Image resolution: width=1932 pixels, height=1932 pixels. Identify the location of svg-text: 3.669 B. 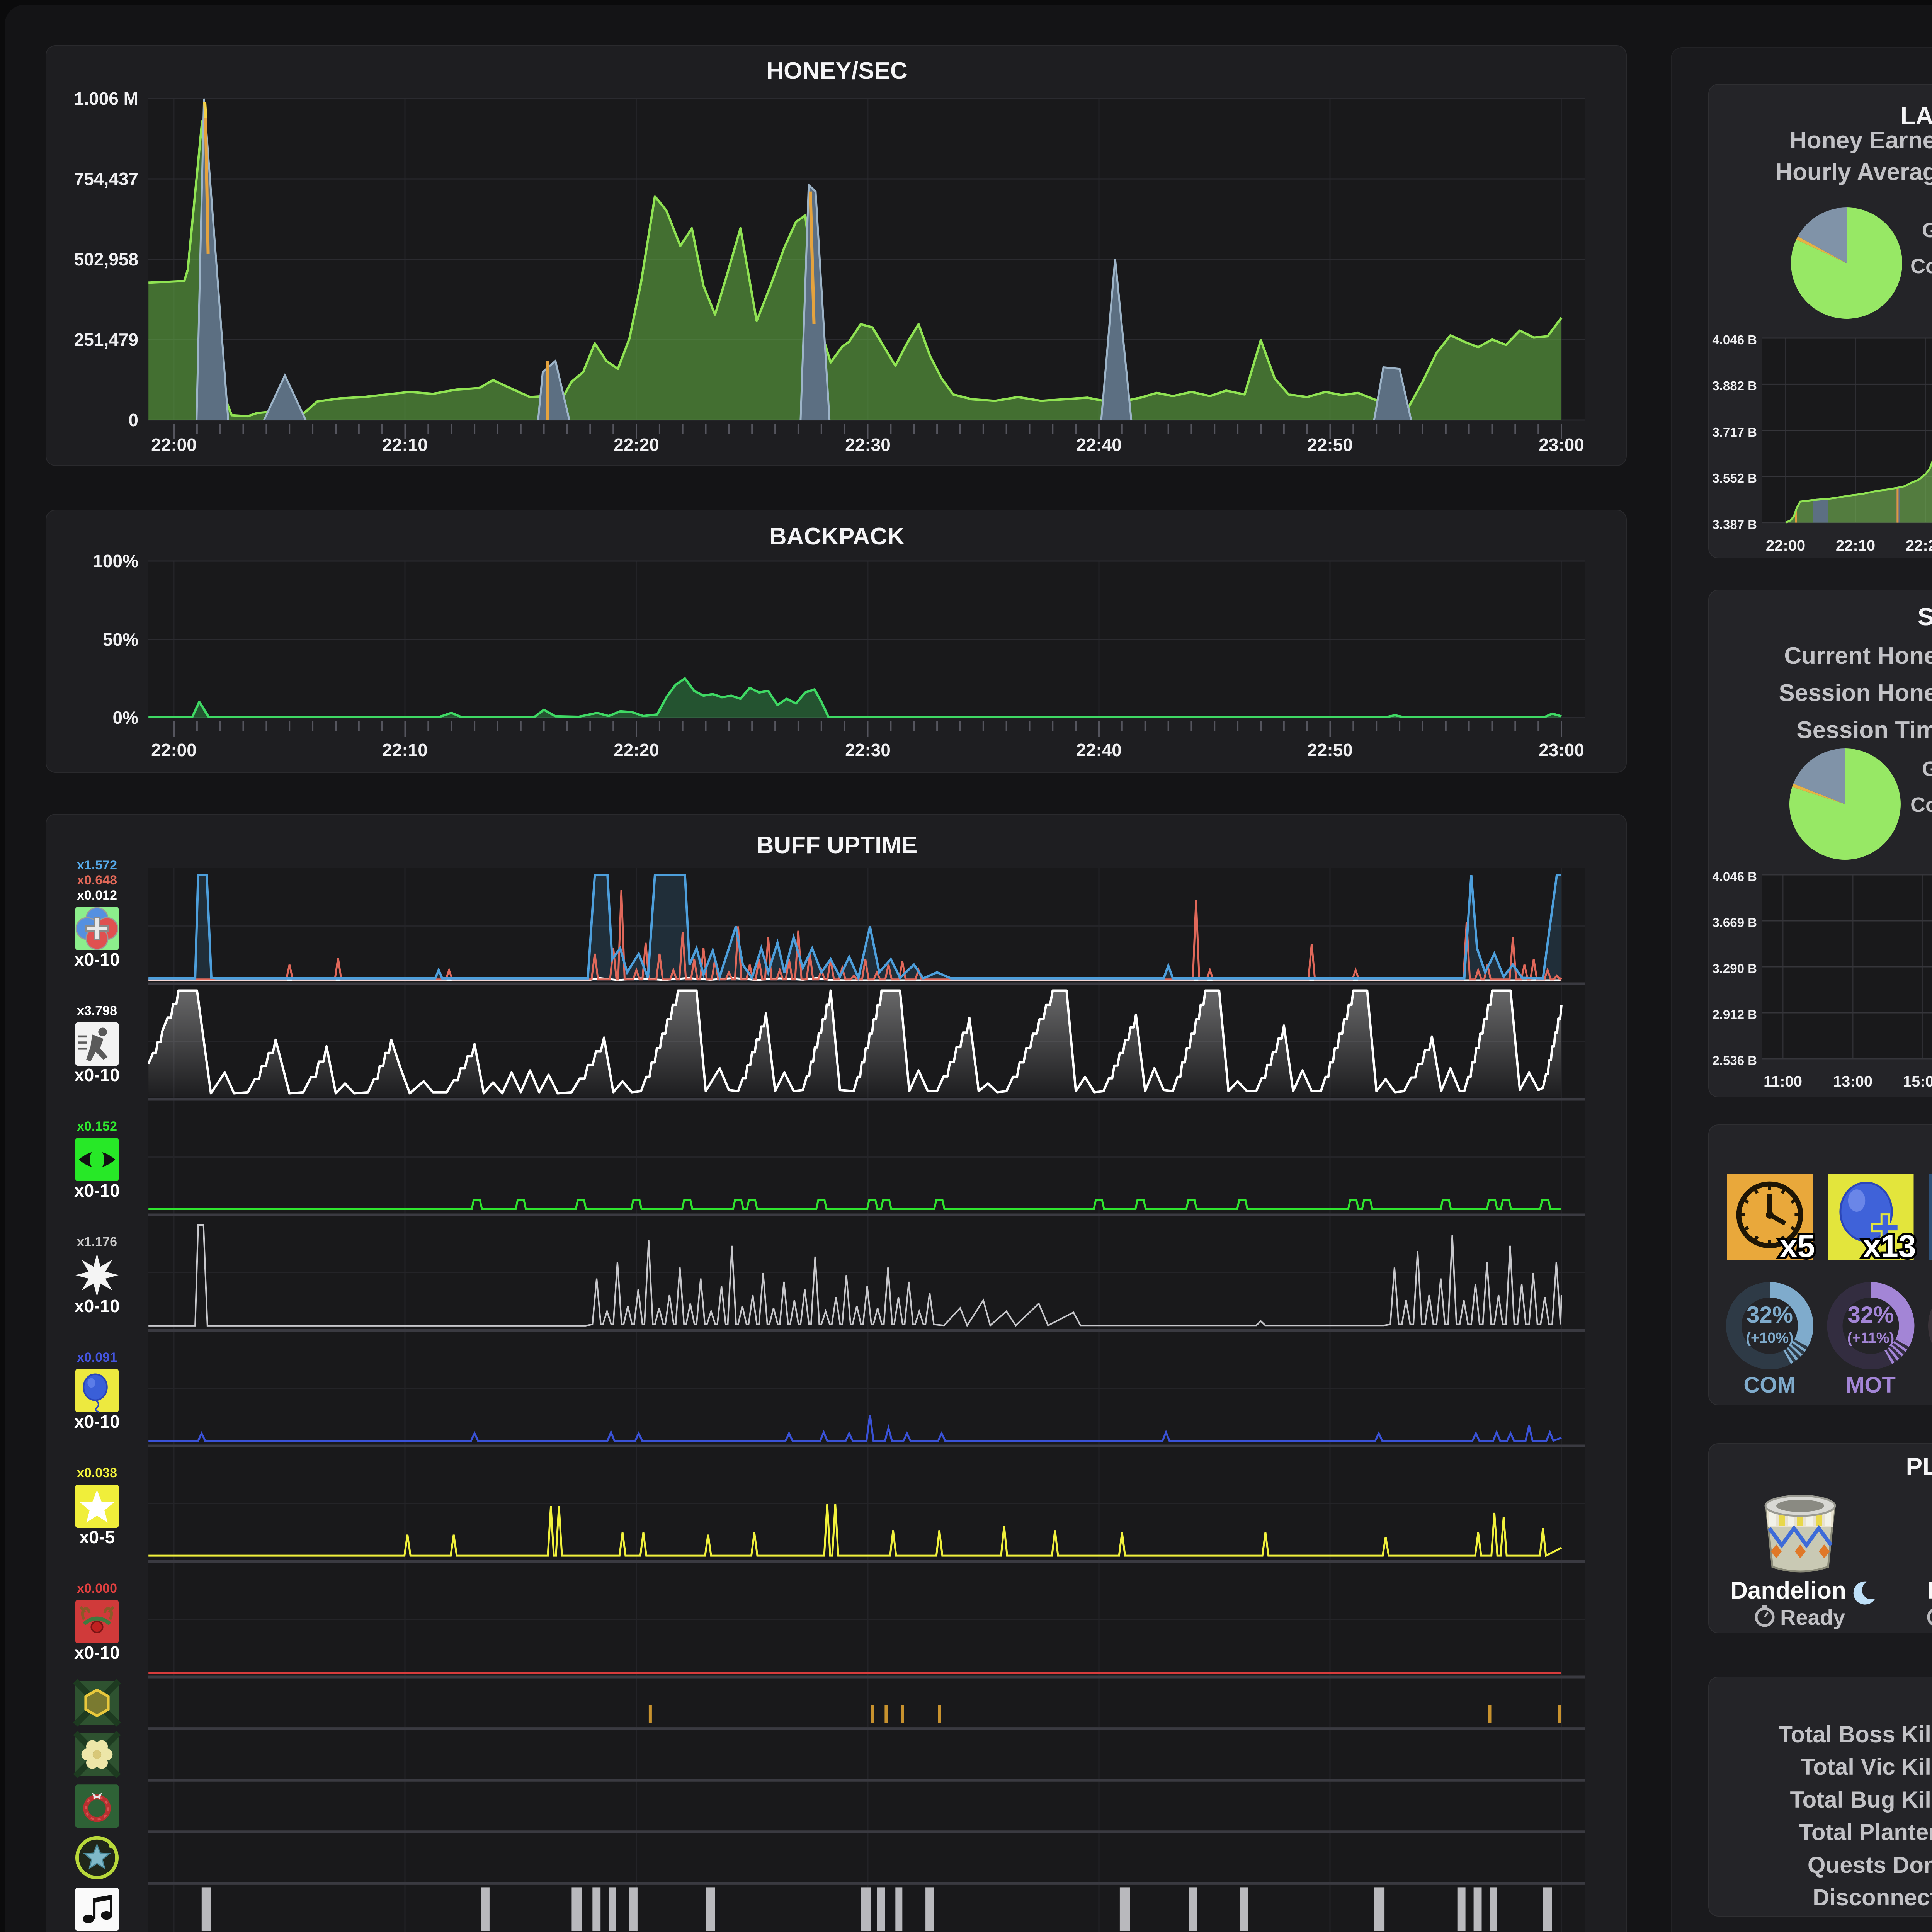
(1735, 922).